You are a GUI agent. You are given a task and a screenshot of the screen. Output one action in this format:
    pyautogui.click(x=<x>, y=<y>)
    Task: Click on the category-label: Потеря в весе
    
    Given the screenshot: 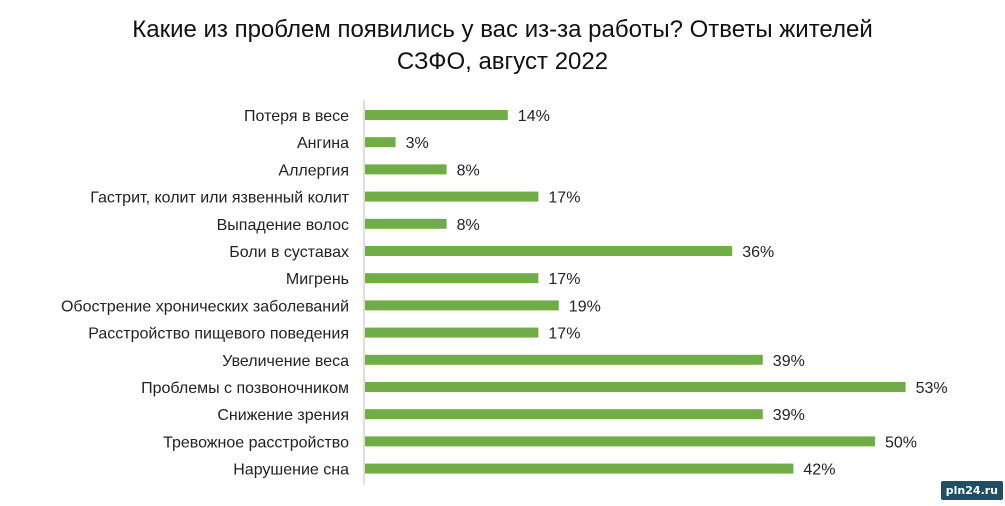 What is the action you would take?
    pyautogui.click(x=296, y=116)
    